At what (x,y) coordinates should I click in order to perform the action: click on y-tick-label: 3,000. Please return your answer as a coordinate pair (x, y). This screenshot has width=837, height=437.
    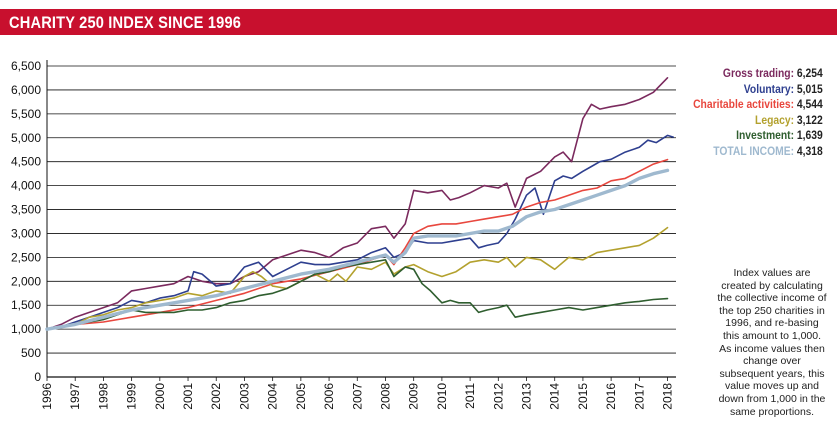
    Looking at the image, I should click on (26, 233).